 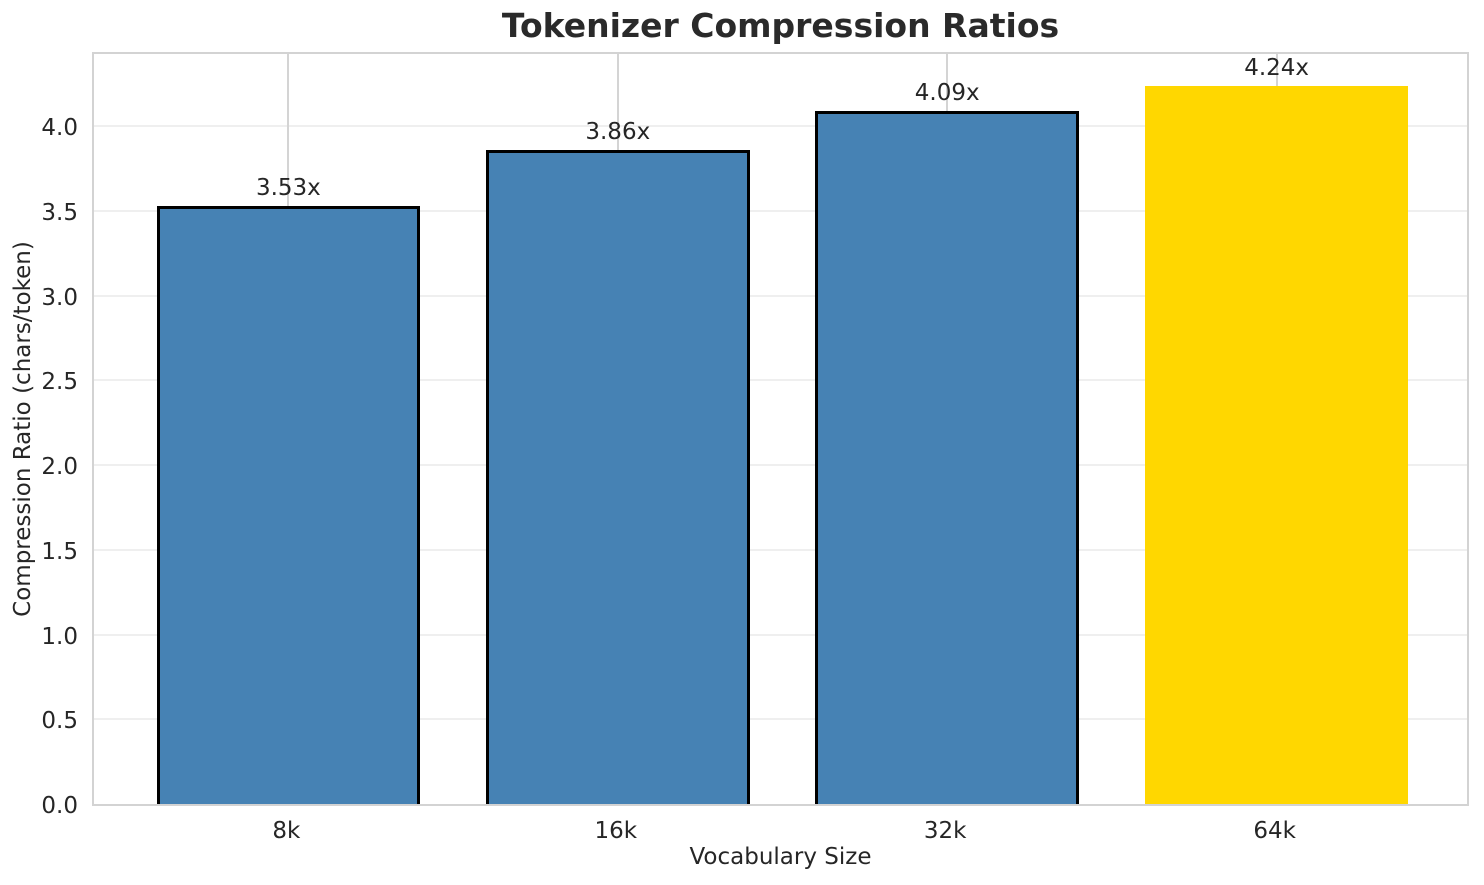 I want to click on x-tick-label: 8k, so click(x=286, y=831).